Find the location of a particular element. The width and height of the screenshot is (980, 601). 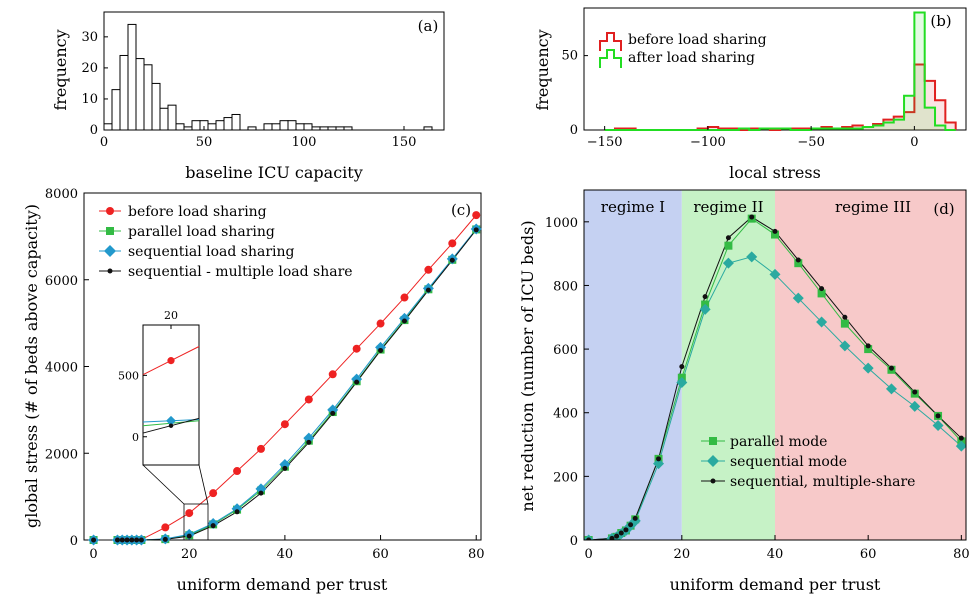

x-tick-label: 50 is located at coordinates (204, 142).